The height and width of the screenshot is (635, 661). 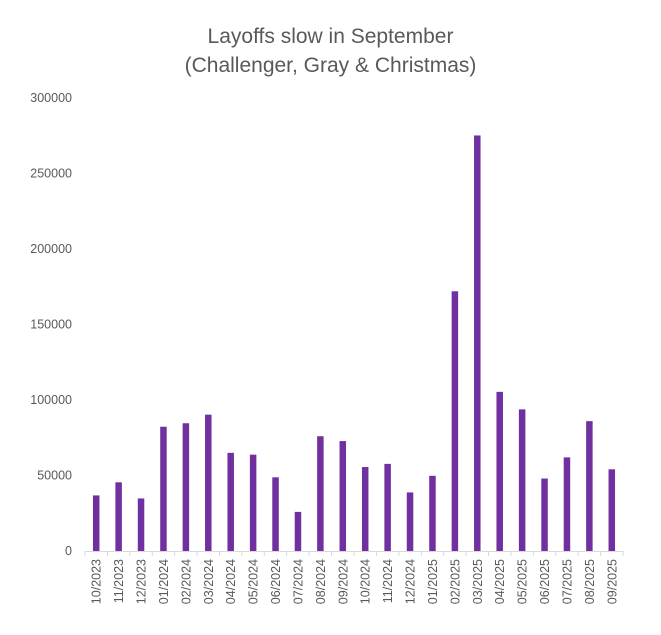 What do you see at coordinates (354, 553) in the screenshot?
I see `x-axis-ticks` at bounding box center [354, 553].